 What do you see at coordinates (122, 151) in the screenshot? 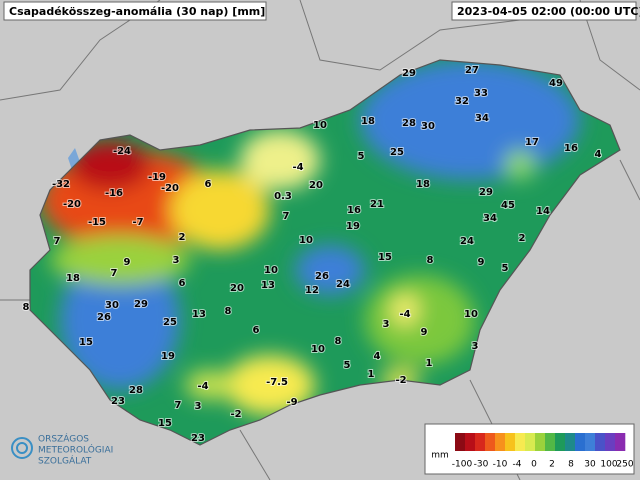
I see `station-value: -24` at bounding box center [122, 151].